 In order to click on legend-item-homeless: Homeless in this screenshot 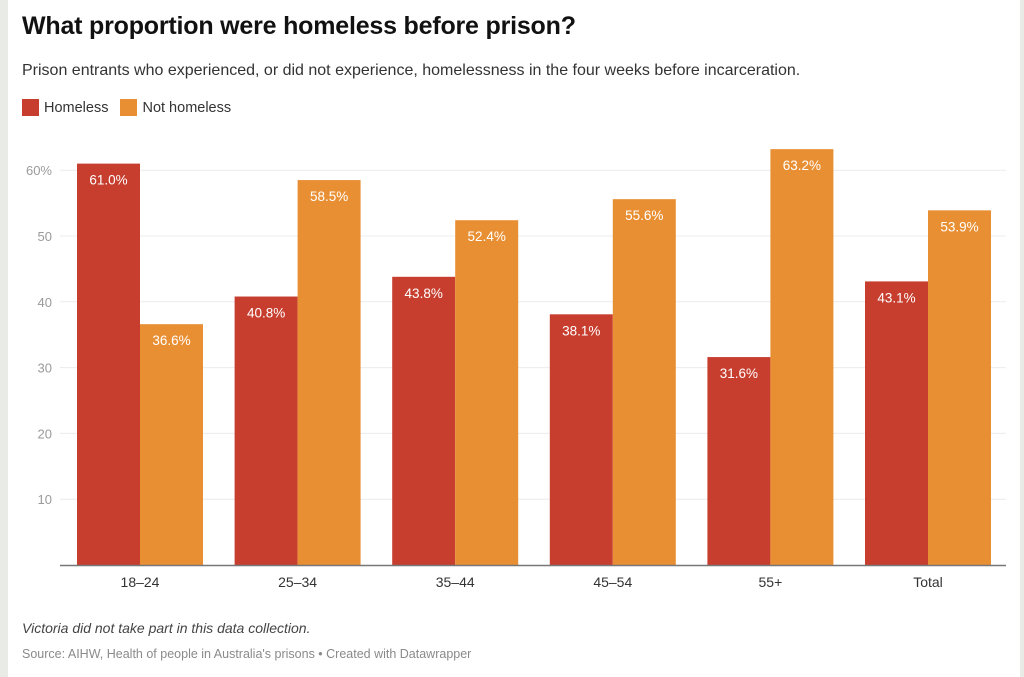, I will do `click(65, 107)`.